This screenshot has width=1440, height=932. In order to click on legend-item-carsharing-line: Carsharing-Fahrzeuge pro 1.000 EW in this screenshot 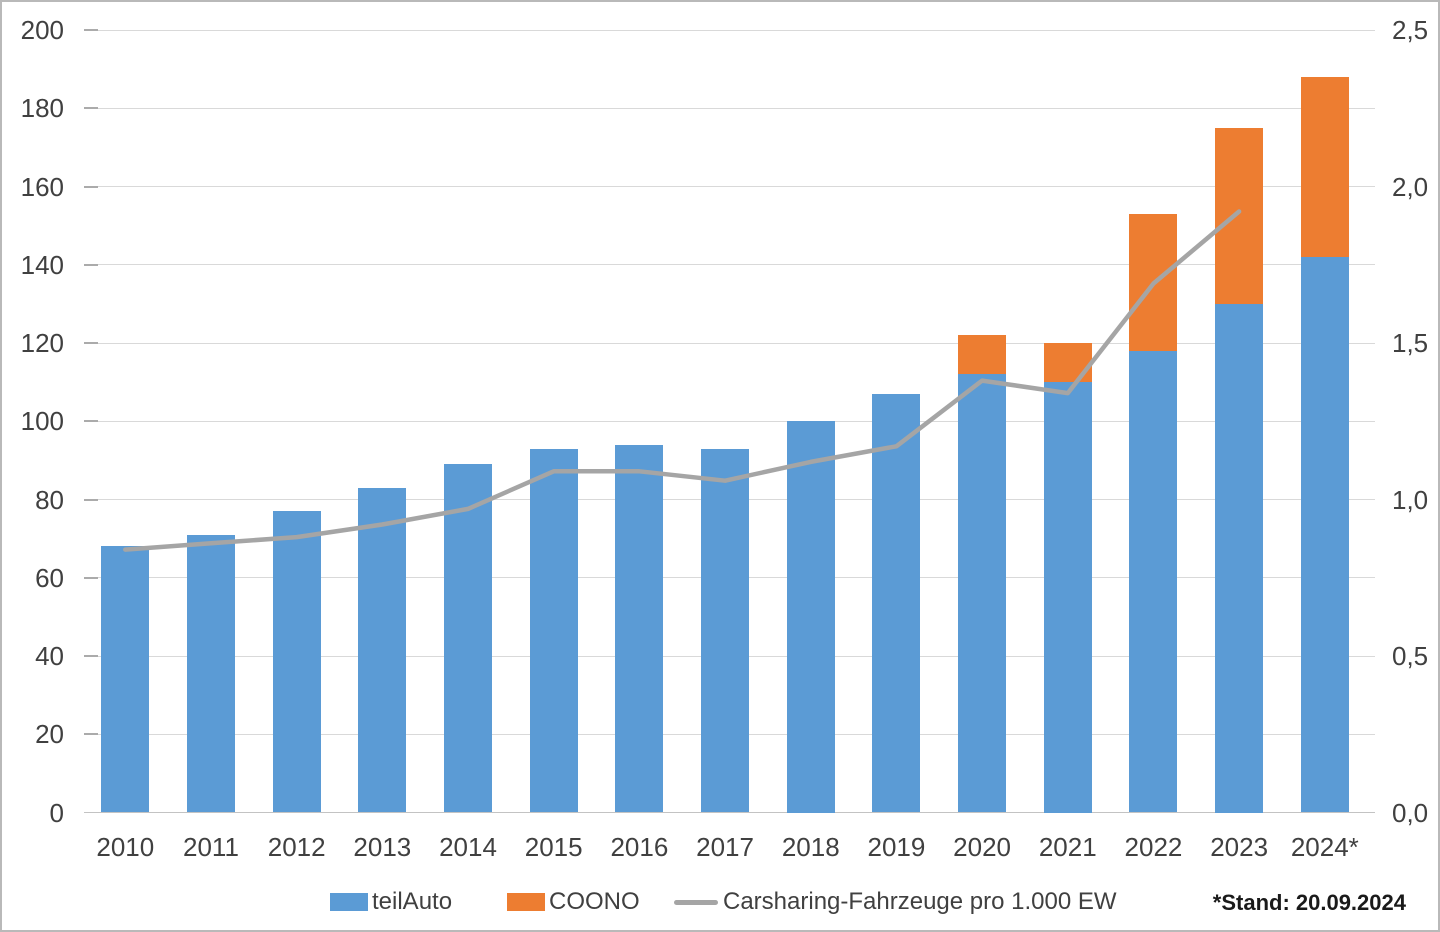, I will do `click(895, 902)`.